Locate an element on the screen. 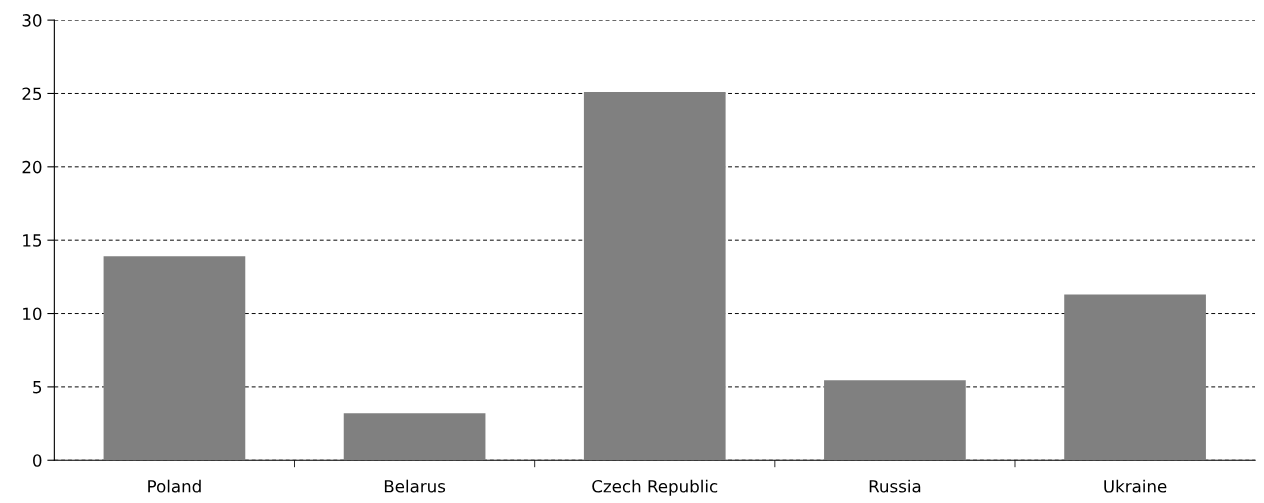 The height and width of the screenshot is (503, 1264). x-tick-label: Poland is located at coordinates (174, 486).